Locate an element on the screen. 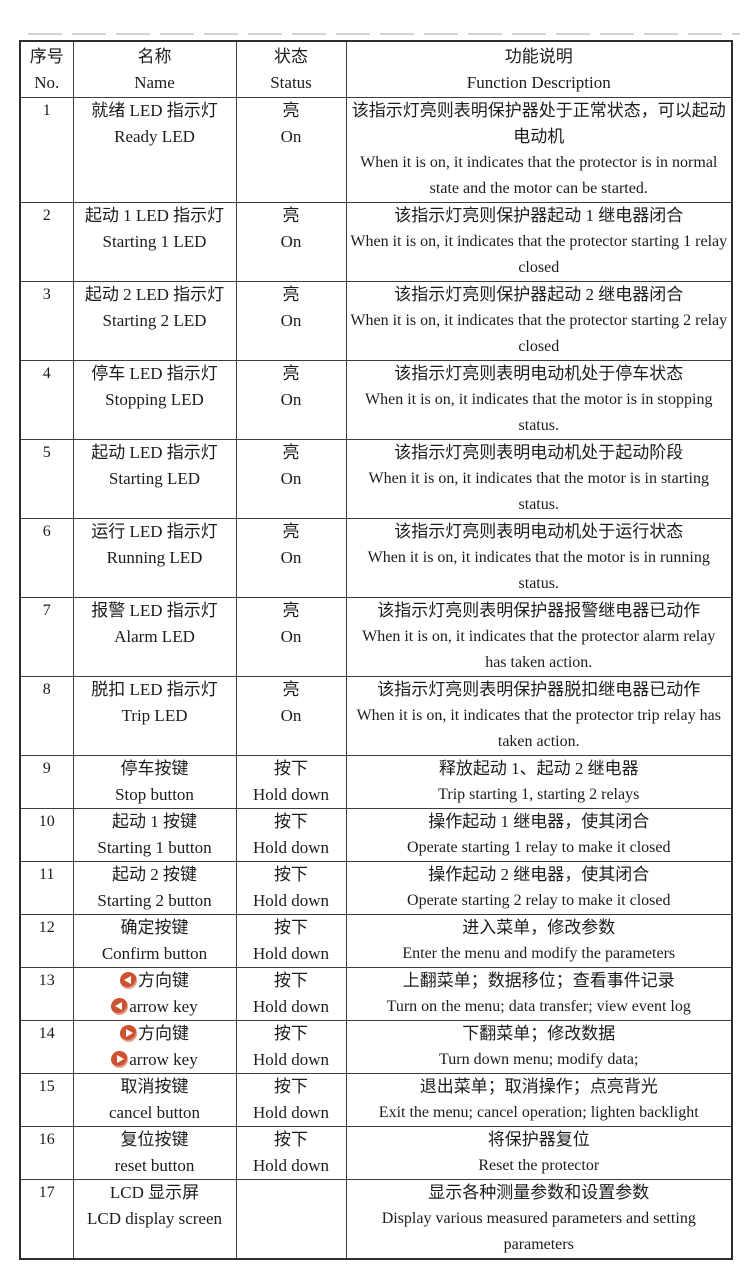  description-cn: 操作起动 2 继电器，使其闭合 is located at coordinates (539, 874).